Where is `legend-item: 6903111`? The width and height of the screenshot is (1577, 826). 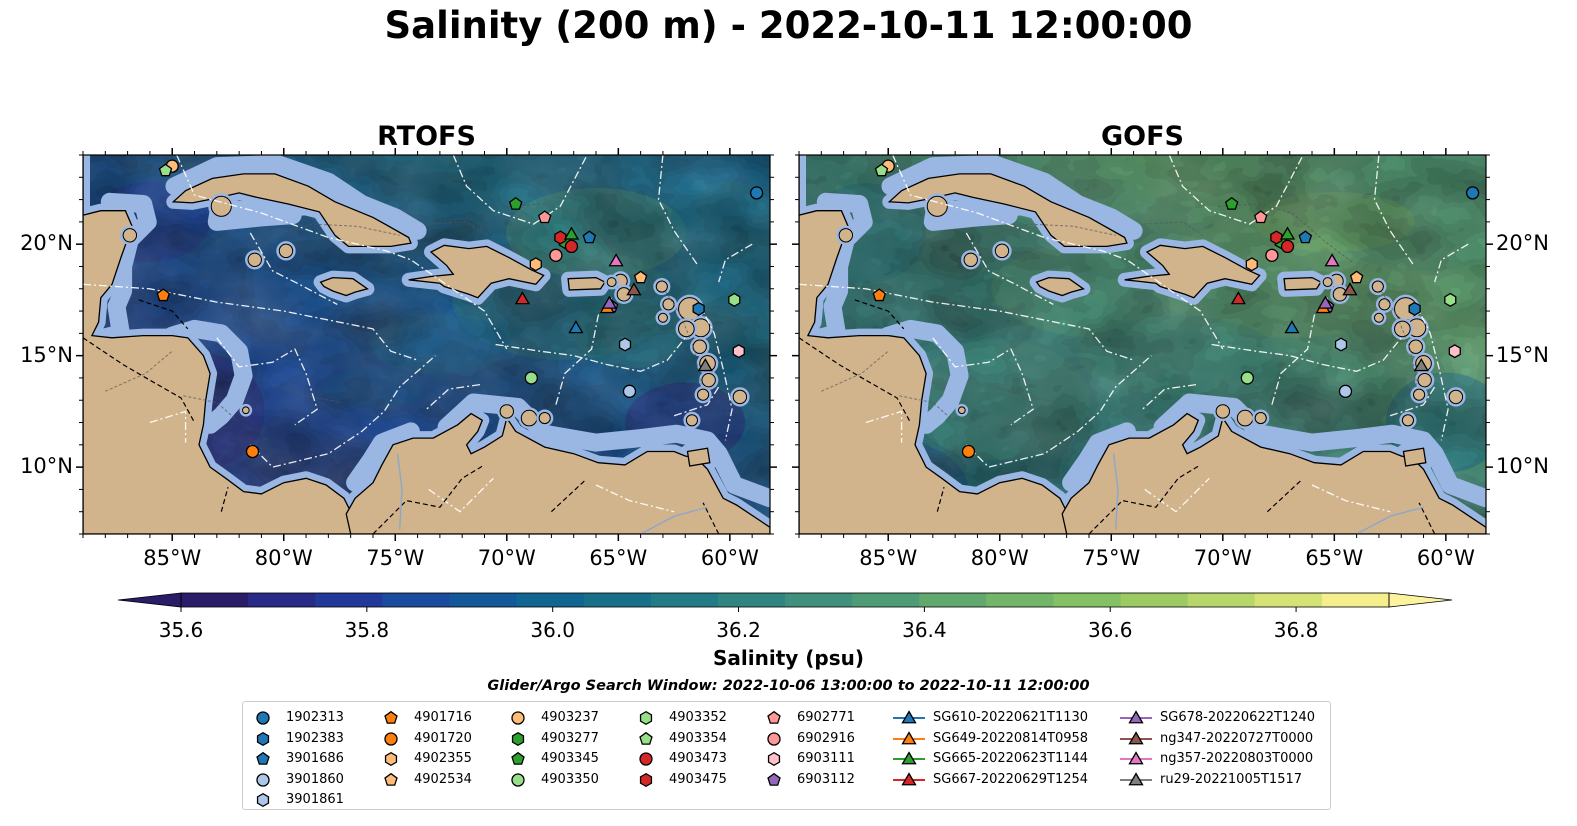 legend-item: 6903111 is located at coordinates (839, 759).